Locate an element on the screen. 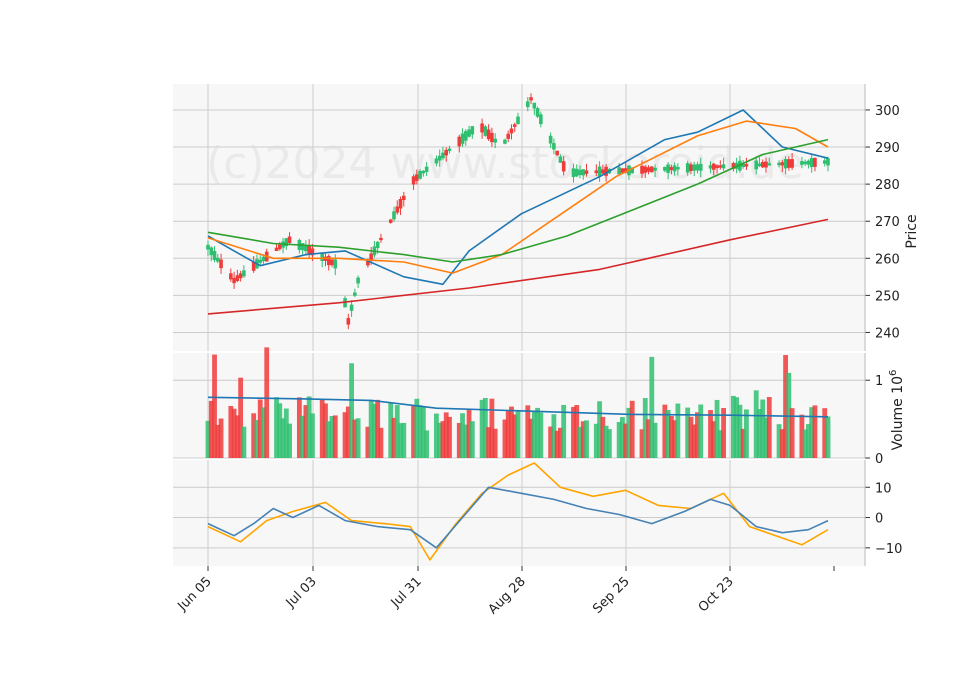 The image size is (960, 694). y-tick-label: 280 is located at coordinates (887, 185).